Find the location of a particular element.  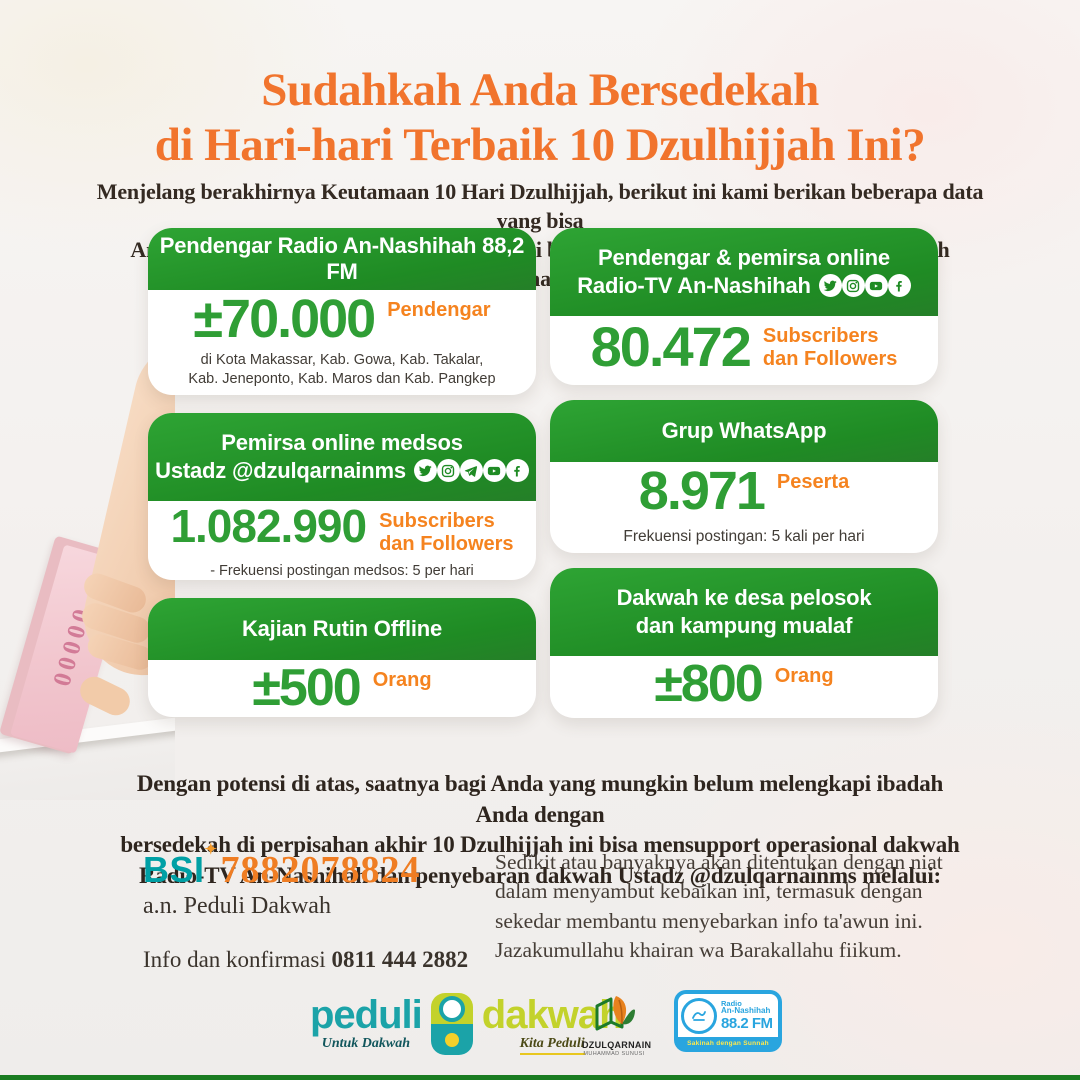

card-title-line2: Ustadz @dzulqarnainms is located at coordinates (280, 470).